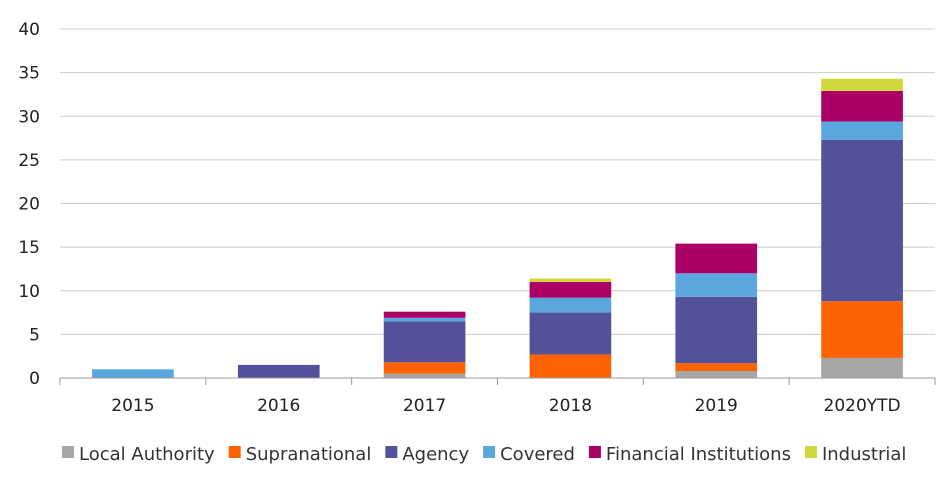 This screenshot has width=952, height=491. What do you see at coordinates (147, 454) in the screenshot?
I see `legend-label: Local Authority` at bounding box center [147, 454].